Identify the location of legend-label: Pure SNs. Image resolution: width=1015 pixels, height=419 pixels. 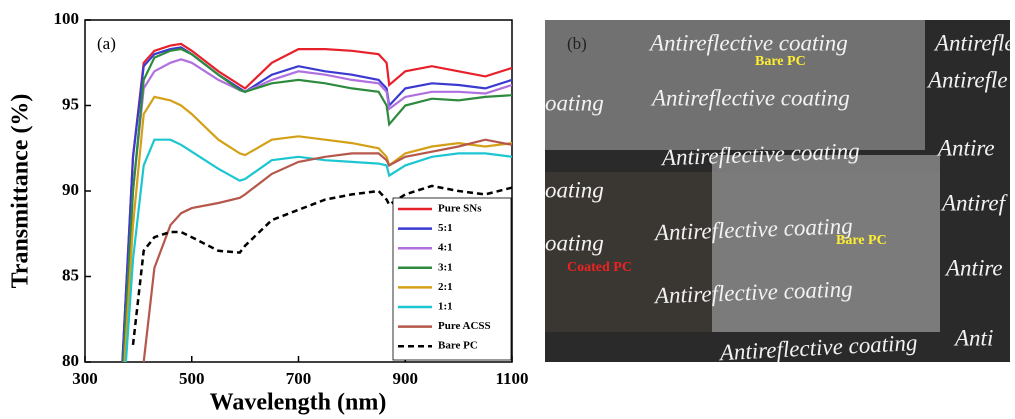
(460, 209).